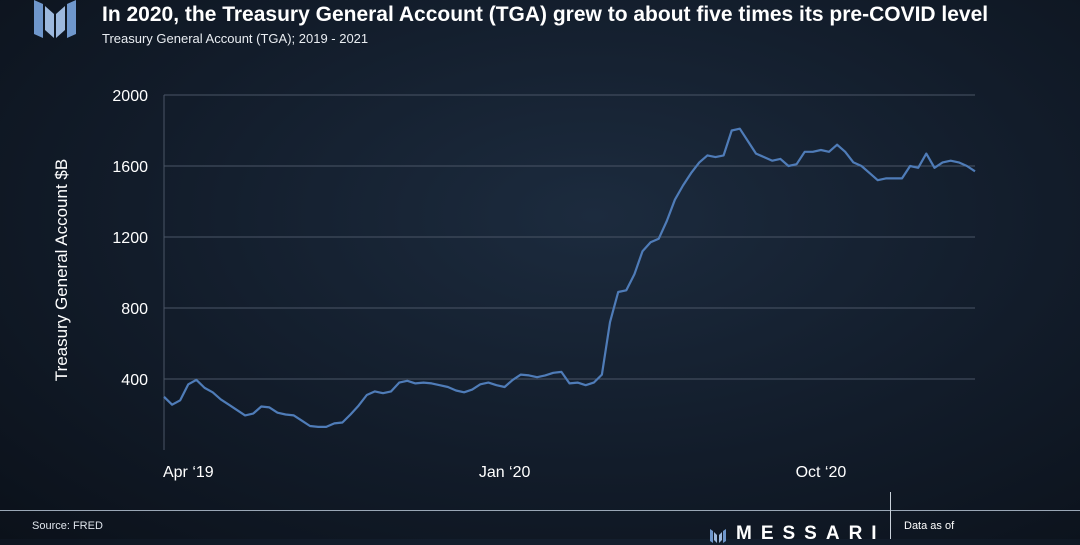  What do you see at coordinates (130, 167) in the screenshot?
I see `y-tick-label: 1600` at bounding box center [130, 167].